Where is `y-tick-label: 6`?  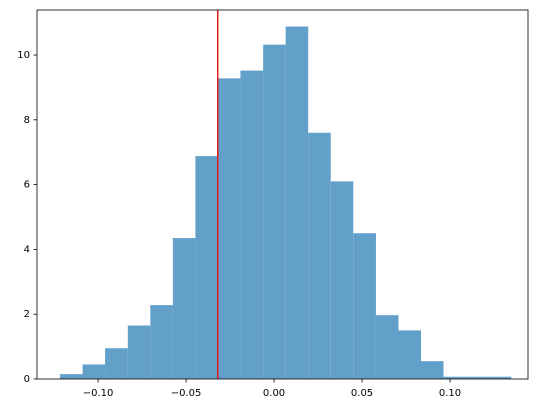
y-tick-label: 6 is located at coordinates (27, 185).